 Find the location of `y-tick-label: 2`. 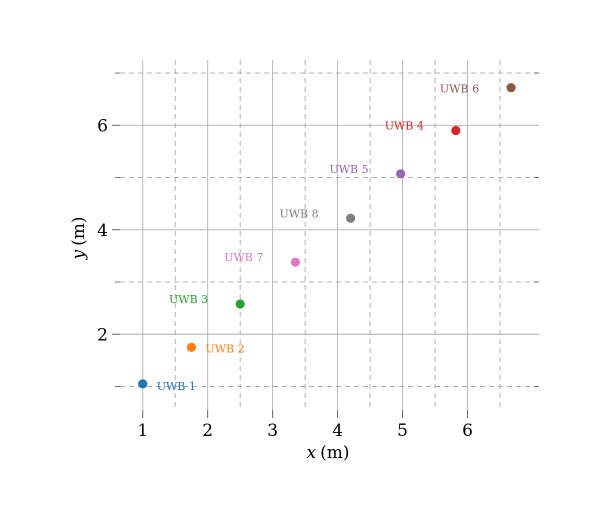

y-tick-label: 2 is located at coordinates (102, 335).